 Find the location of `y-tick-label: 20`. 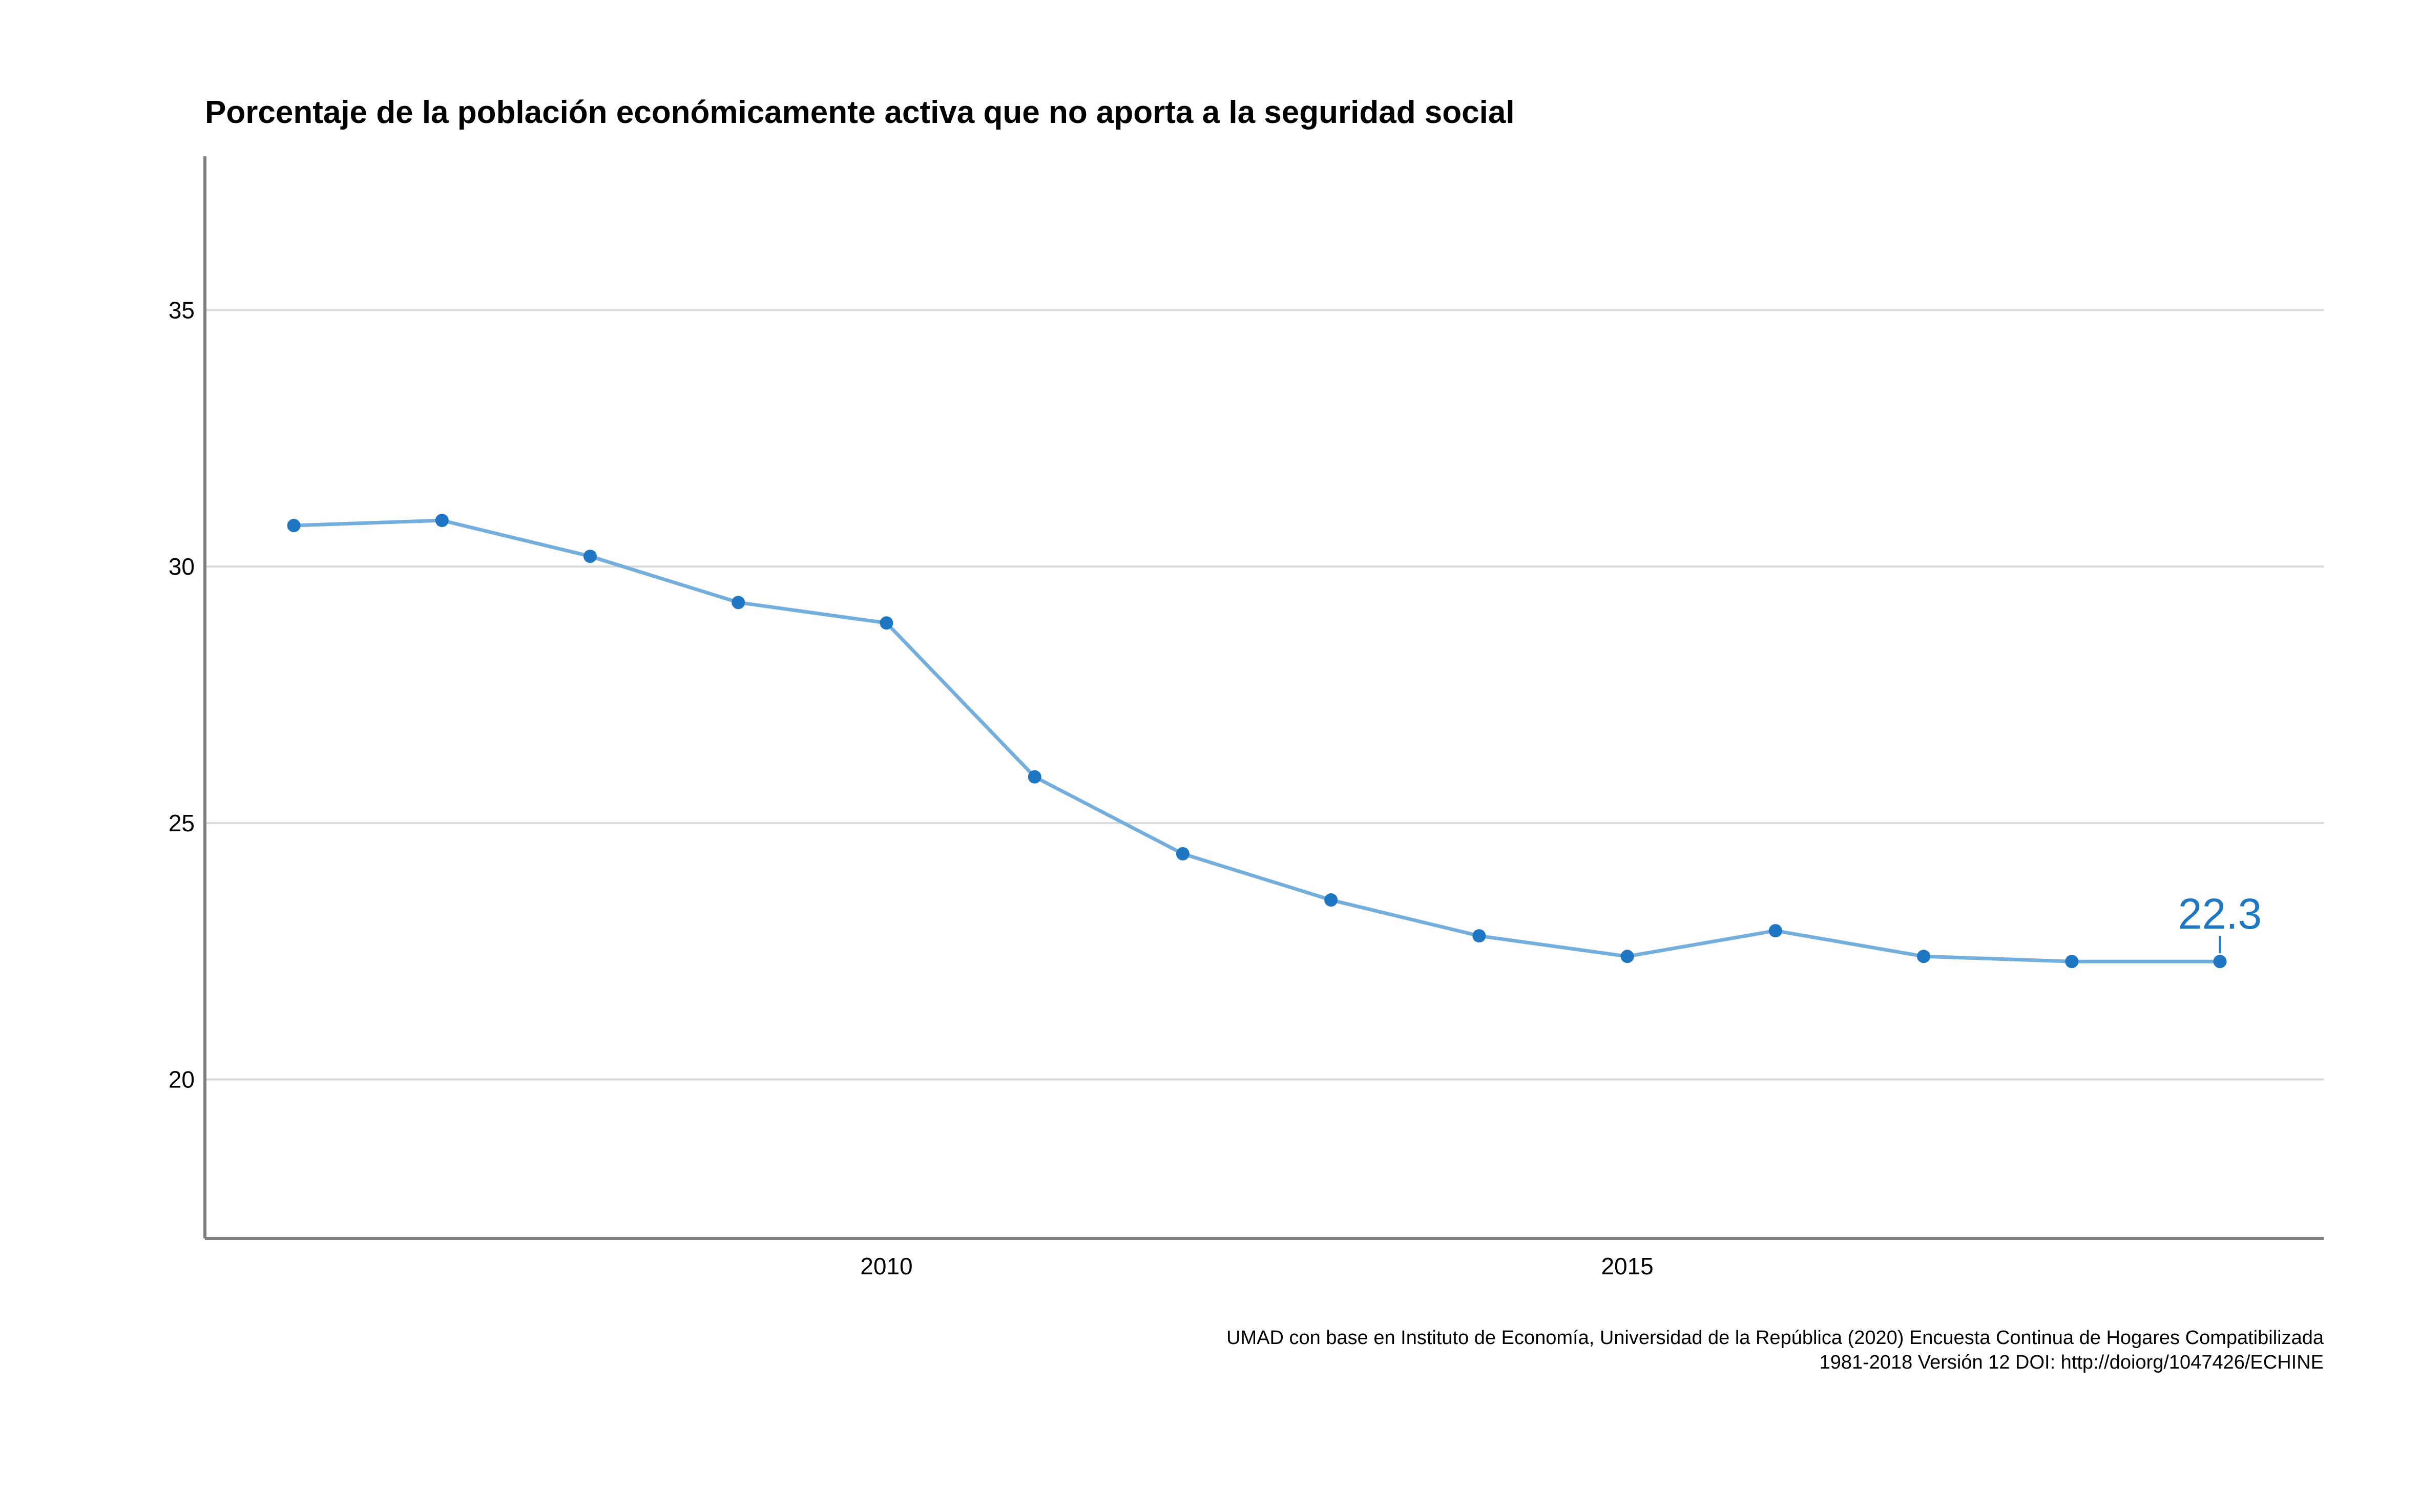

y-tick-label: 20 is located at coordinates (182, 1079).